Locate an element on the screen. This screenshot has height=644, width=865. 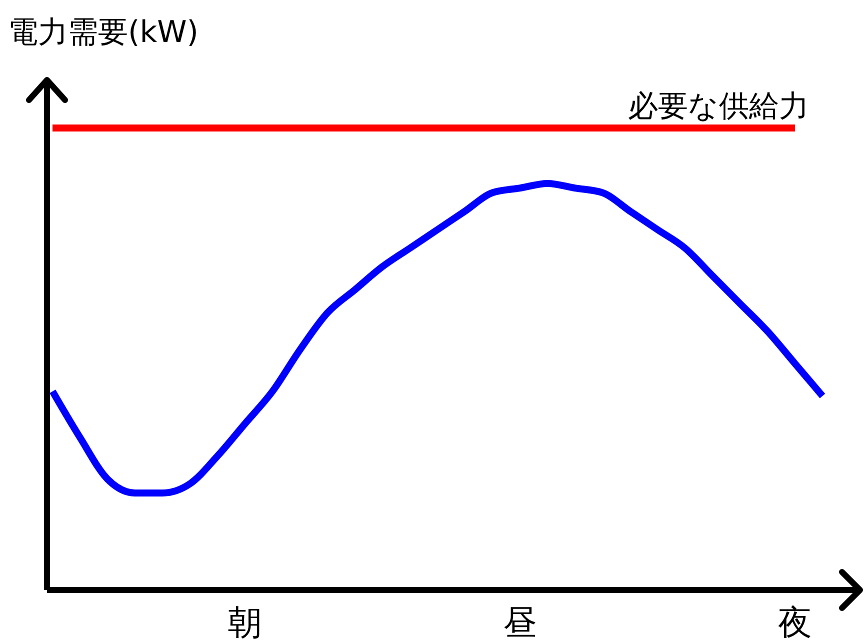
x-tick-label: 夜 is located at coordinates (795, 623).